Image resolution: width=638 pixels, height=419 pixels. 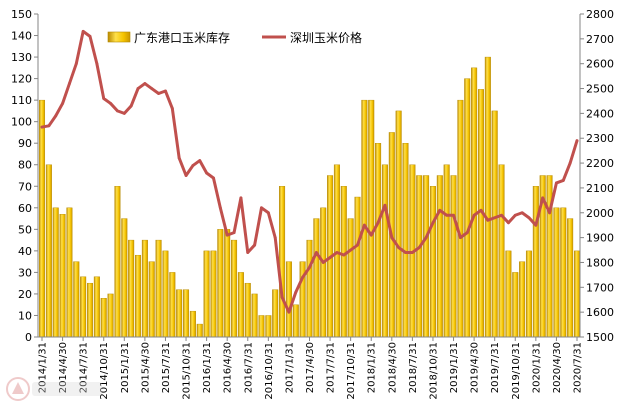 I want to click on left-tick-label: 40, so click(x=25, y=251).